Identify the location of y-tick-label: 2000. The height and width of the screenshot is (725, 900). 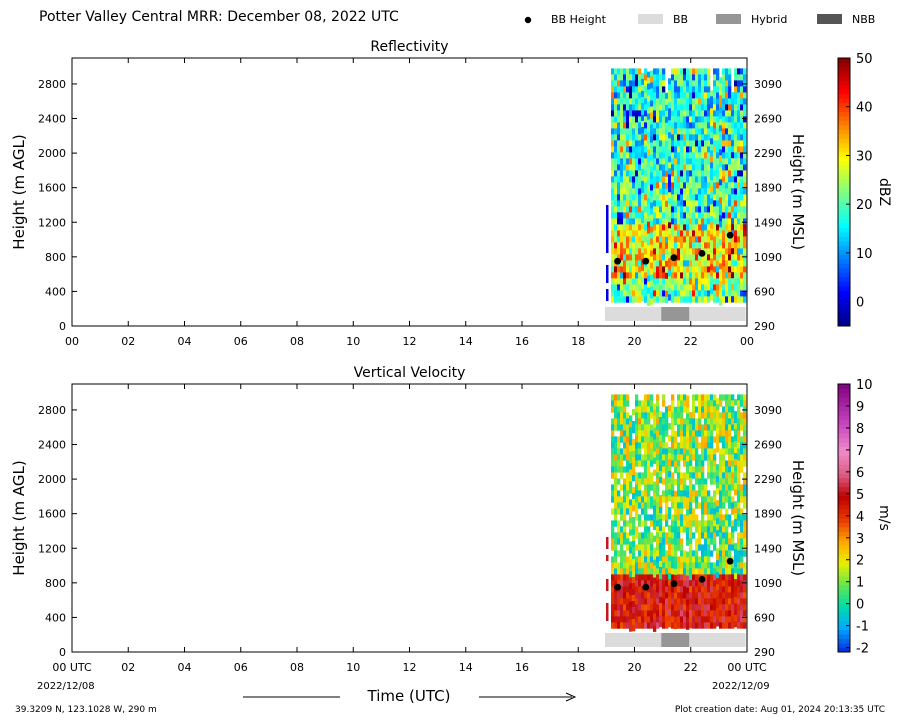
(52, 153).